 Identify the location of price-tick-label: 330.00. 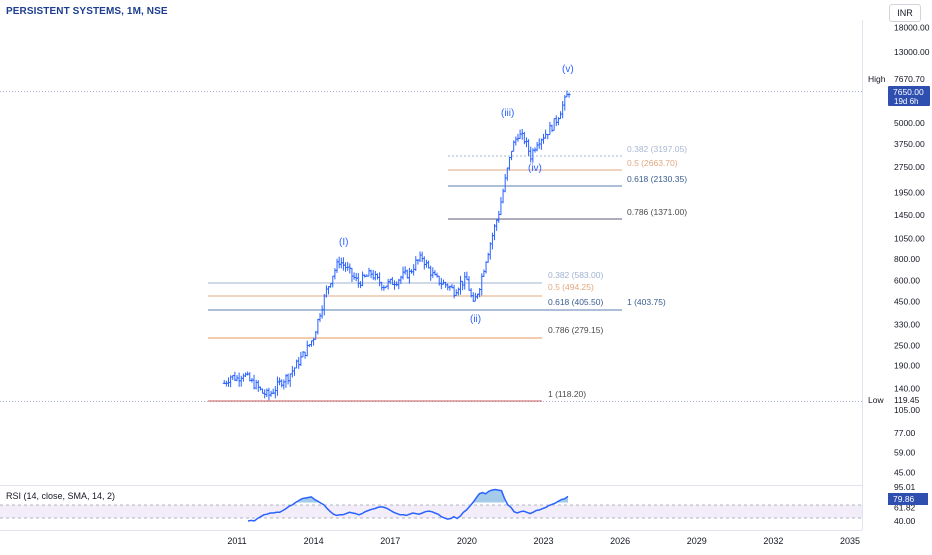
(907, 325).